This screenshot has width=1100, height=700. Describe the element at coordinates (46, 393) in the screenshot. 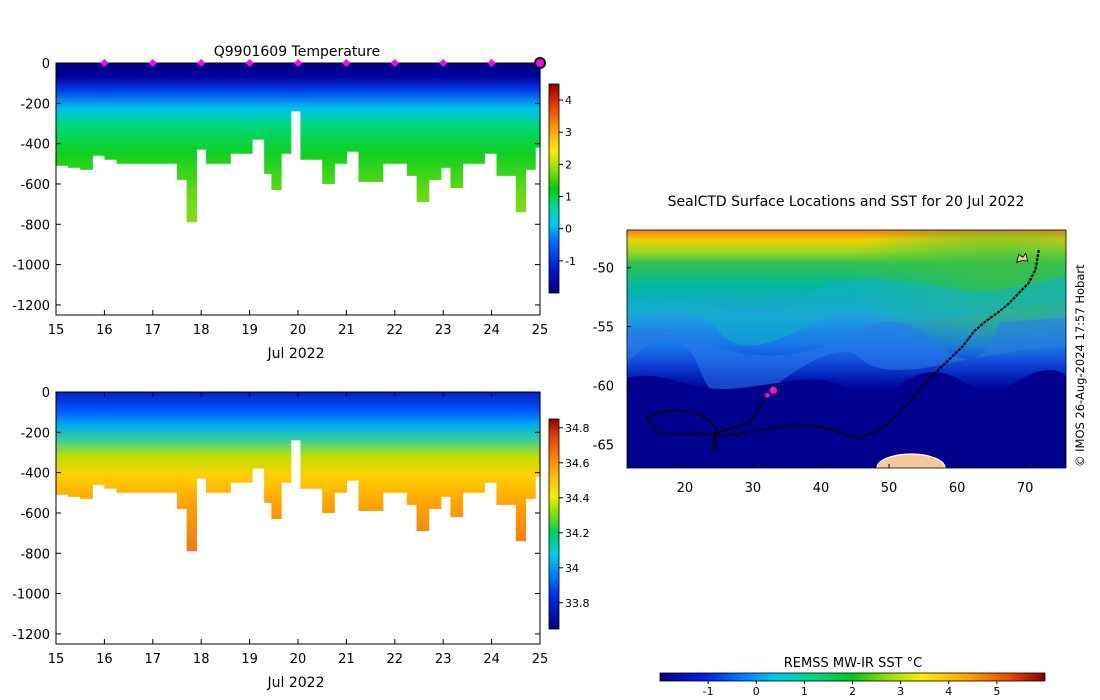

I see `y-tick-label: 0` at that location.